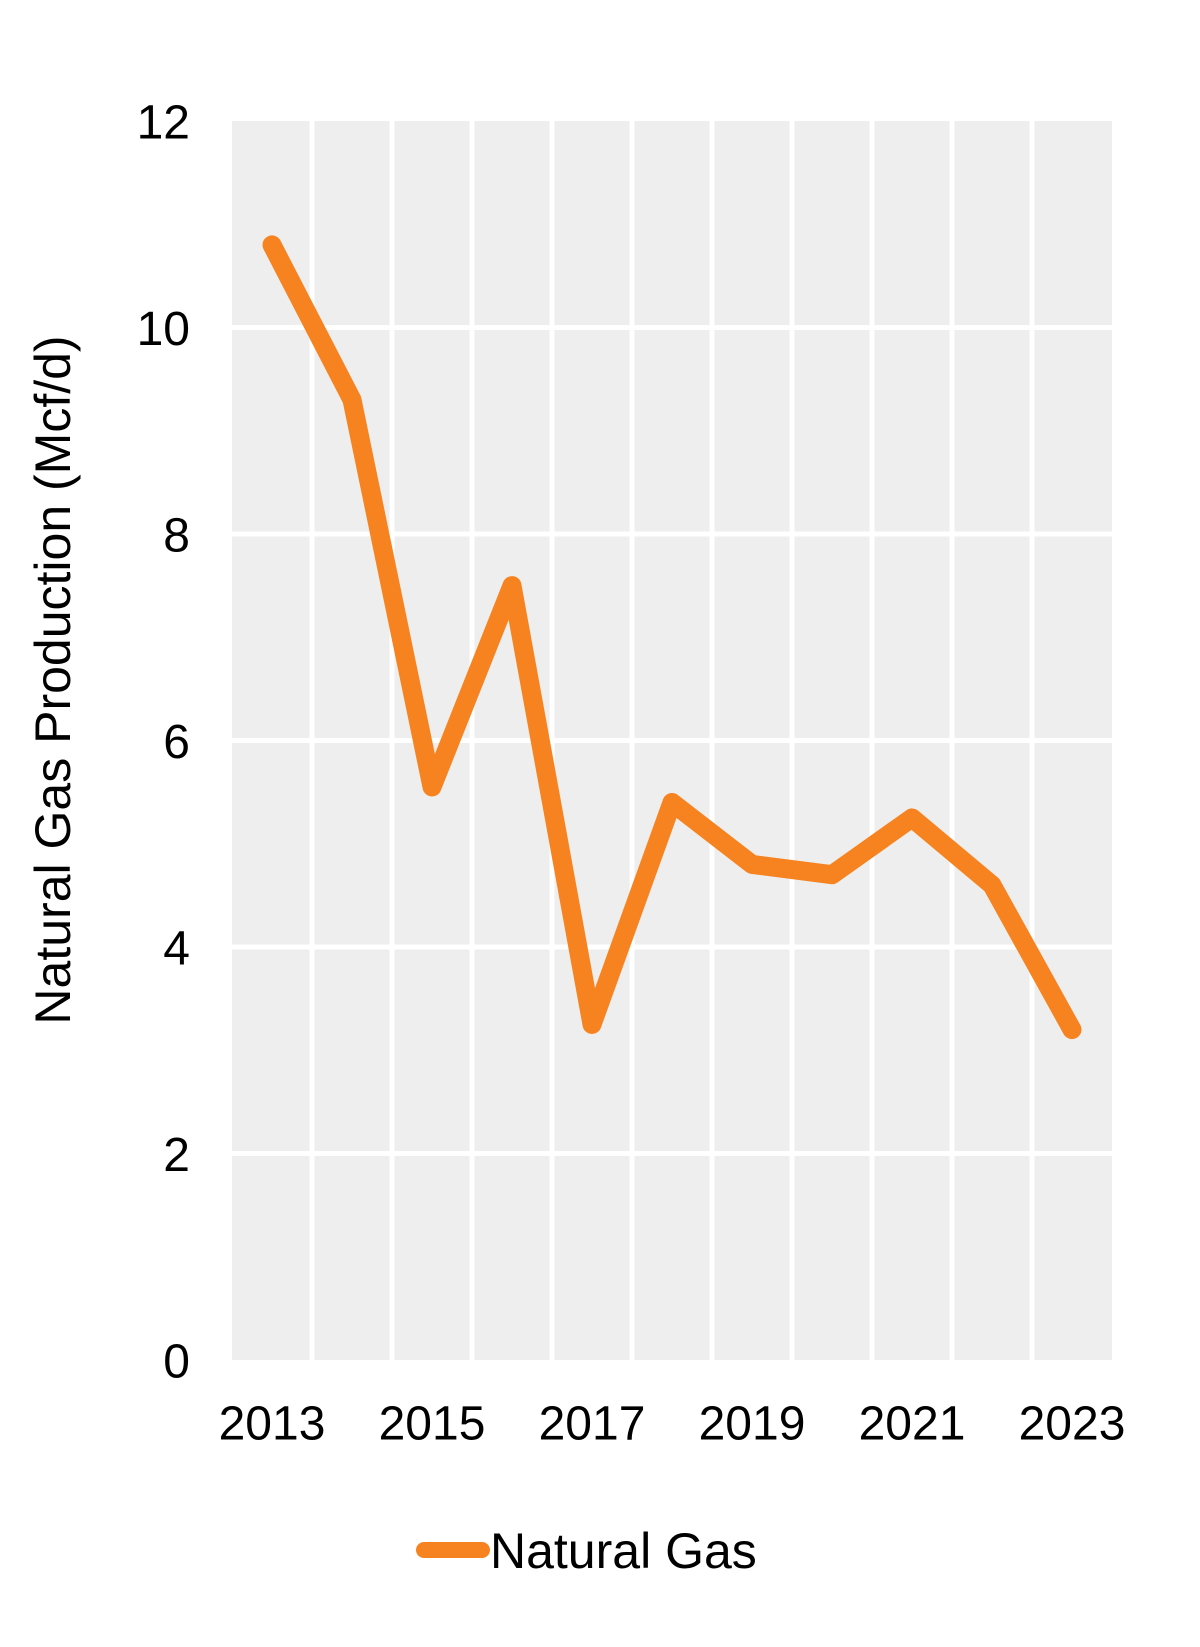  I want to click on y-axis-tick-labels: 0 2 4 6 8 10 12, so click(163, 742).